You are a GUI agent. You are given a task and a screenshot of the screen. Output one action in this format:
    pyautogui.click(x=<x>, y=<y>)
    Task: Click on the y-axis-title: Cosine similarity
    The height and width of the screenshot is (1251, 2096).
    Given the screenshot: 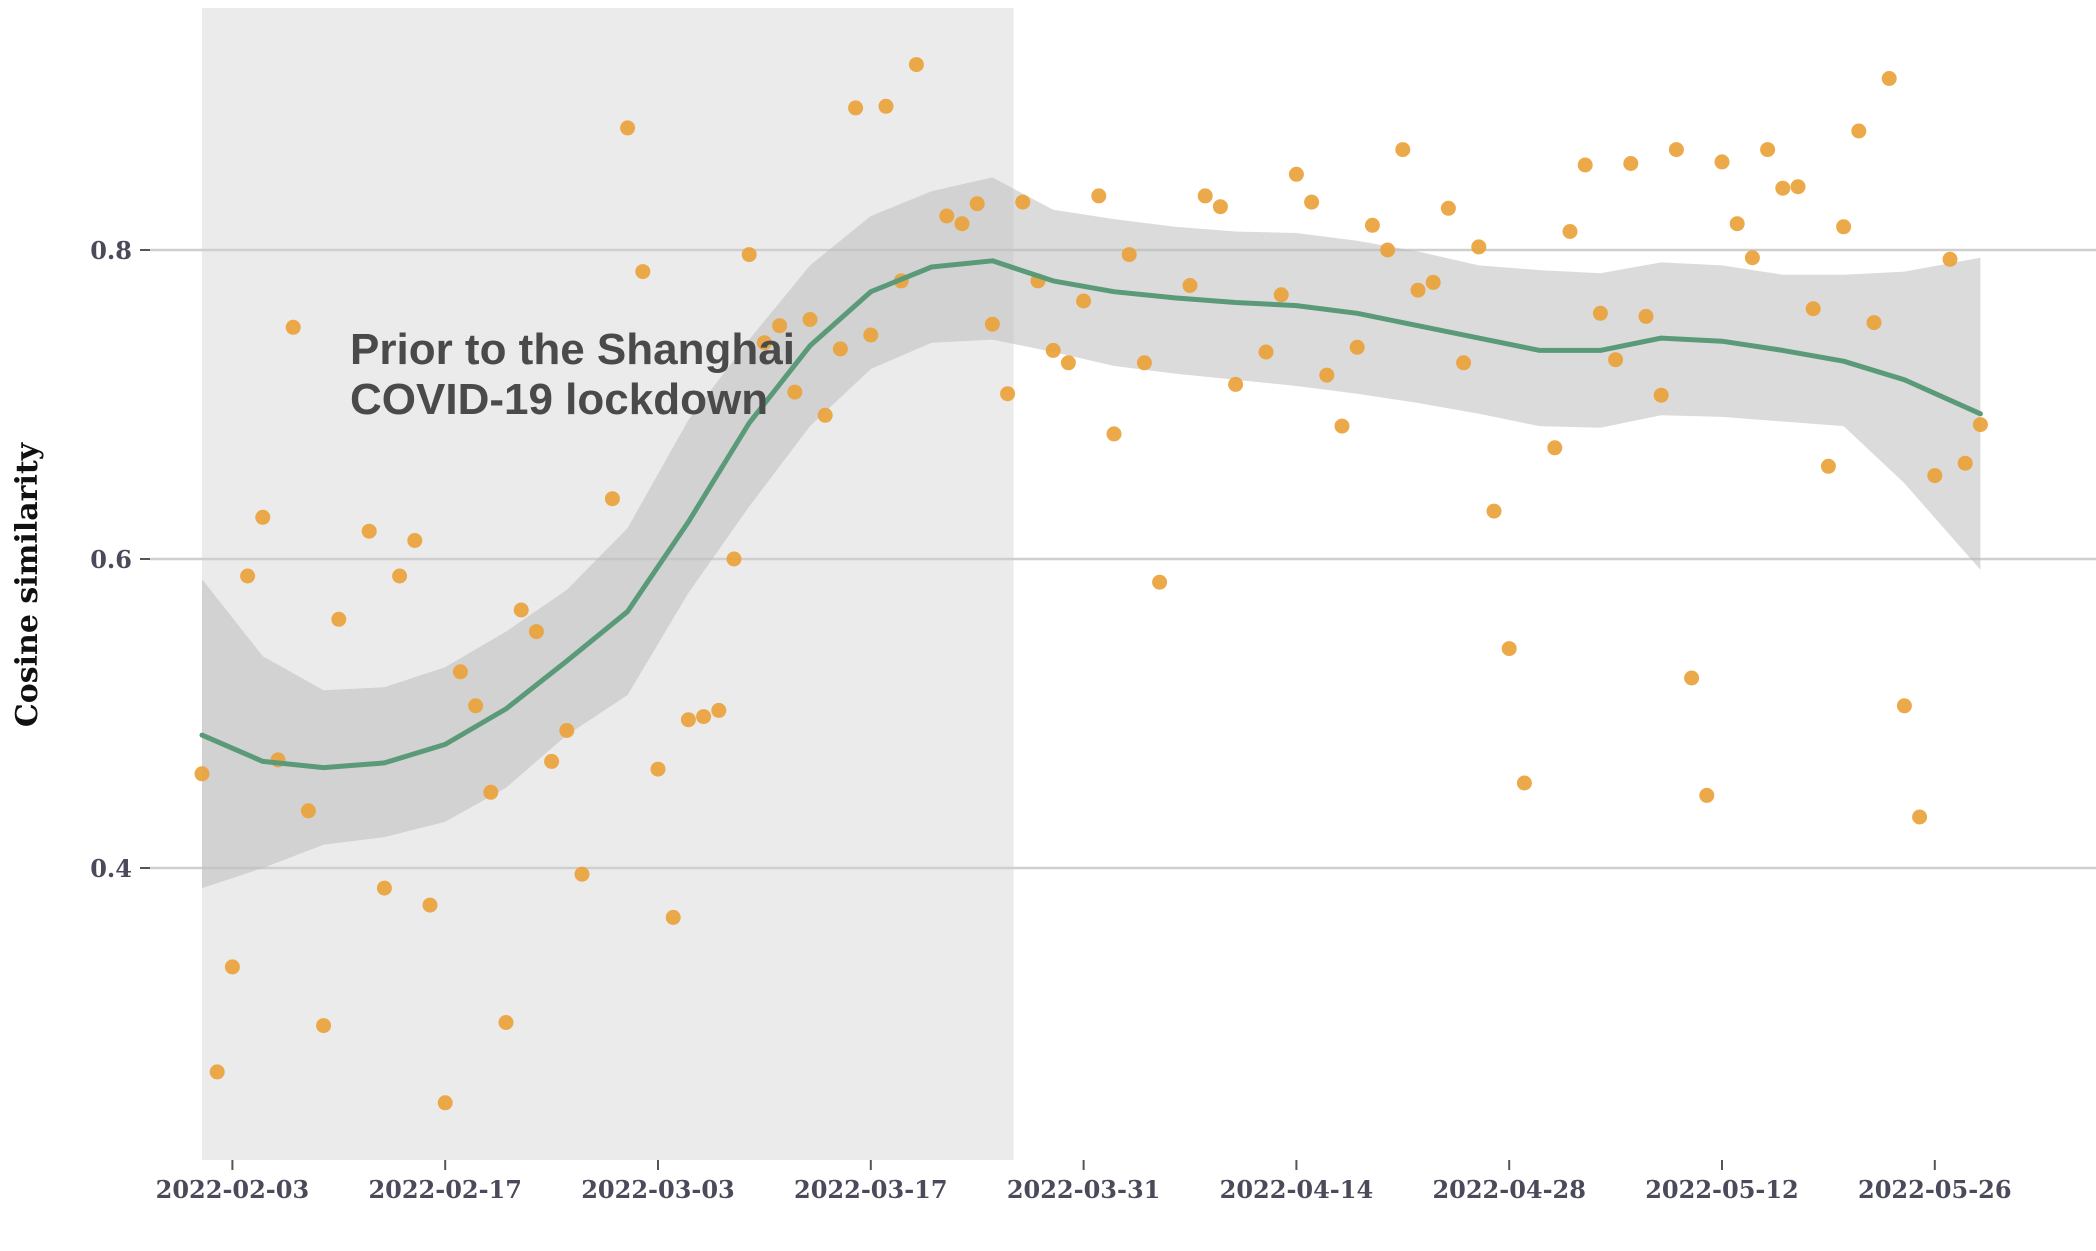 What is the action you would take?
    pyautogui.click(x=27, y=584)
    